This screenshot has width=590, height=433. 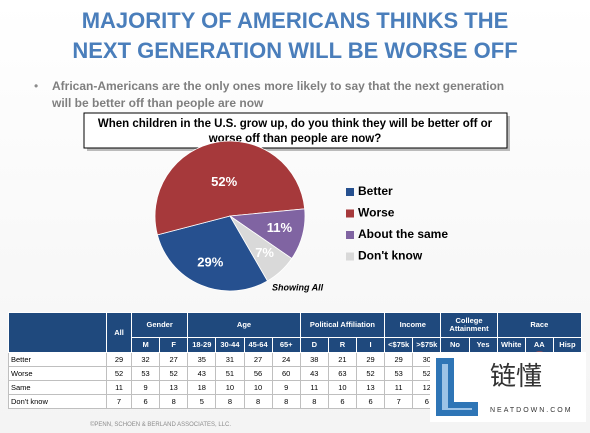 What do you see at coordinates (403, 234) in the screenshot?
I see `legend-label: About the same` at bounding box center [403, 234].